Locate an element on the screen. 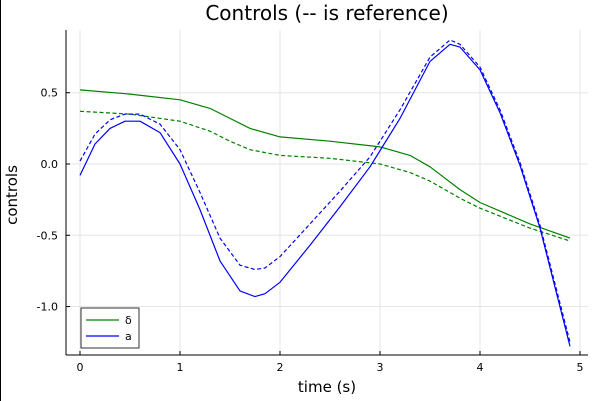  x-tick-label: 3 is located at coordinates (380, 367).